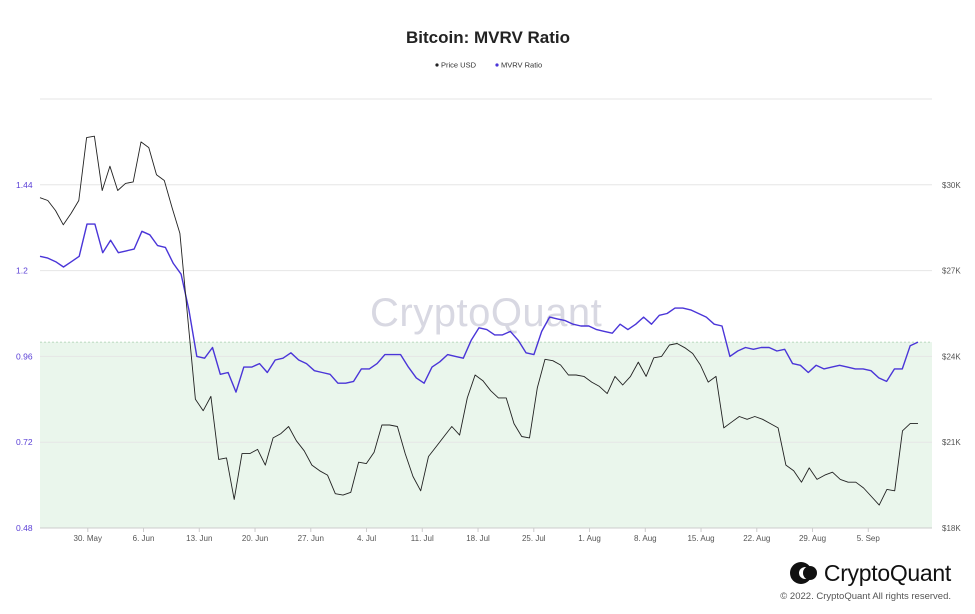  What do you see at coordinates (488, 65) in the screenshot?
I see `chart-legend: Price USD MVRV Ratio` at bounding box center [488, 65].